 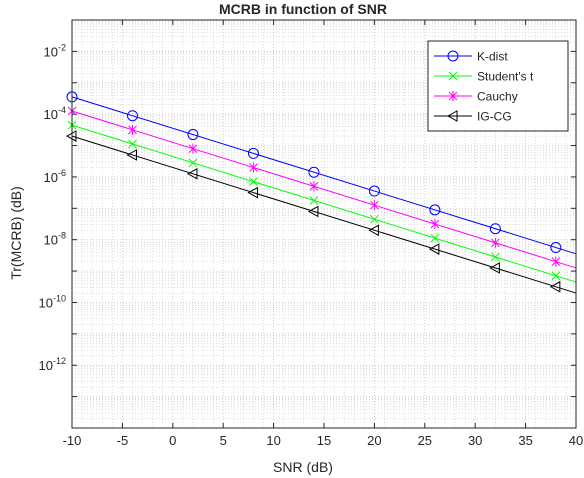 I want to click on x-tick-label: 35, so click(x=525, y=440).